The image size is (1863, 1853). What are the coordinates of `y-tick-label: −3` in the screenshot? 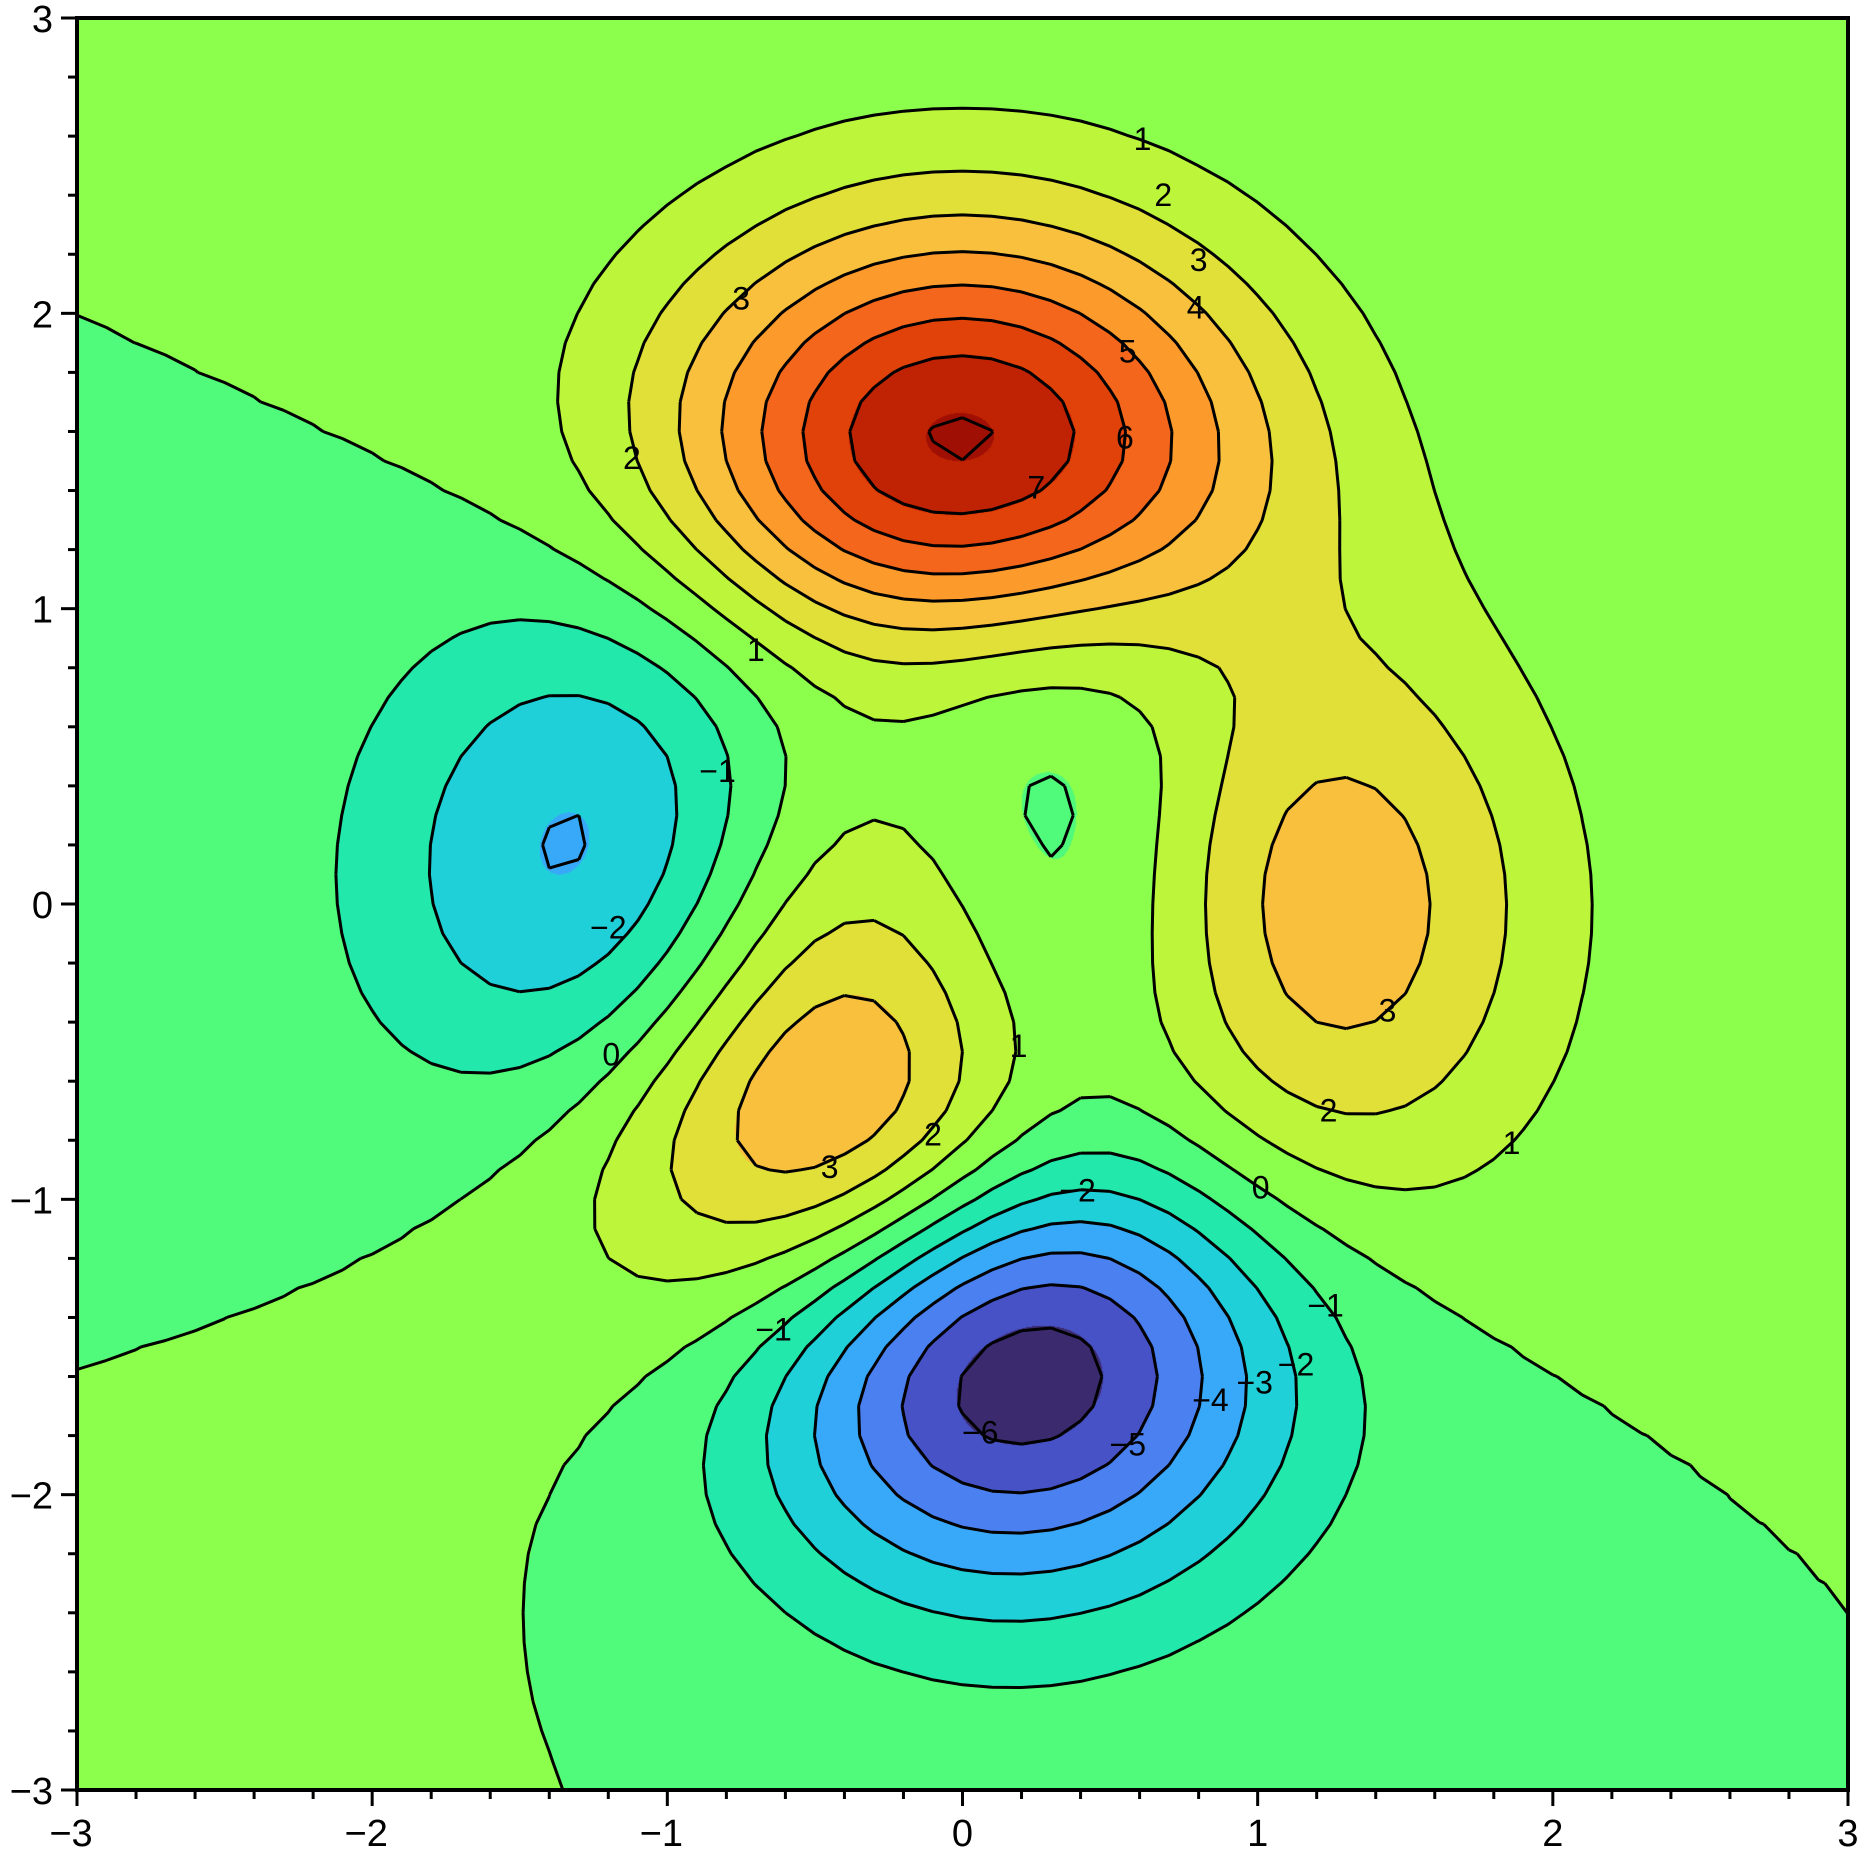 It's located at (31, 1792).